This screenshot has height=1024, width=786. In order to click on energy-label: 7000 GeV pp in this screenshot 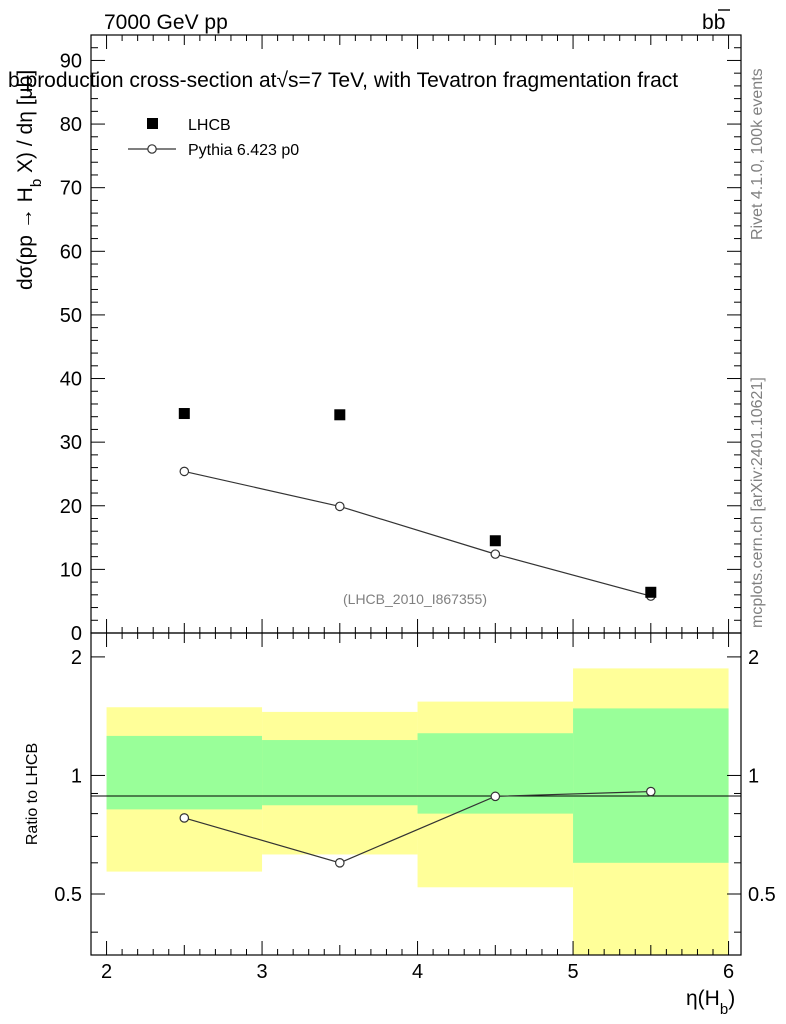, I will do `click(166, 22)`.